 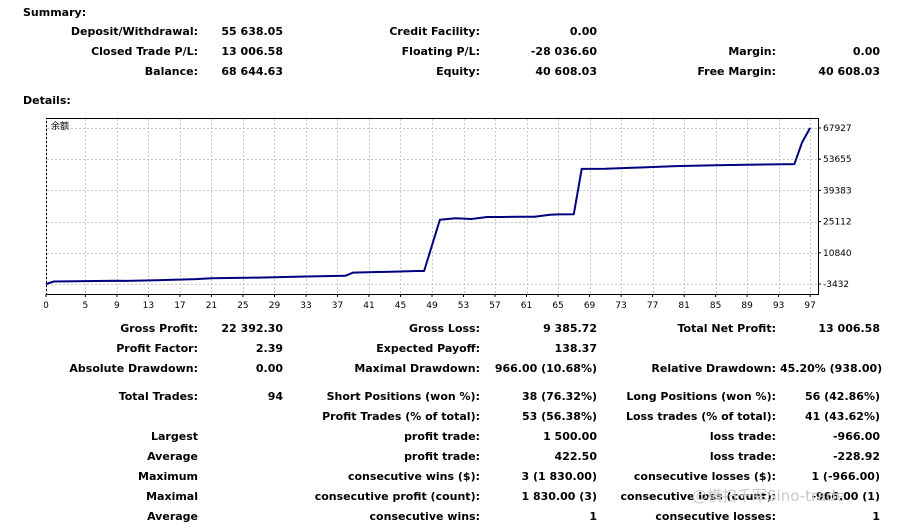 I want to click on max-consecutive-wins-value: 3 (1 830.00), so click(x=559, y=476).